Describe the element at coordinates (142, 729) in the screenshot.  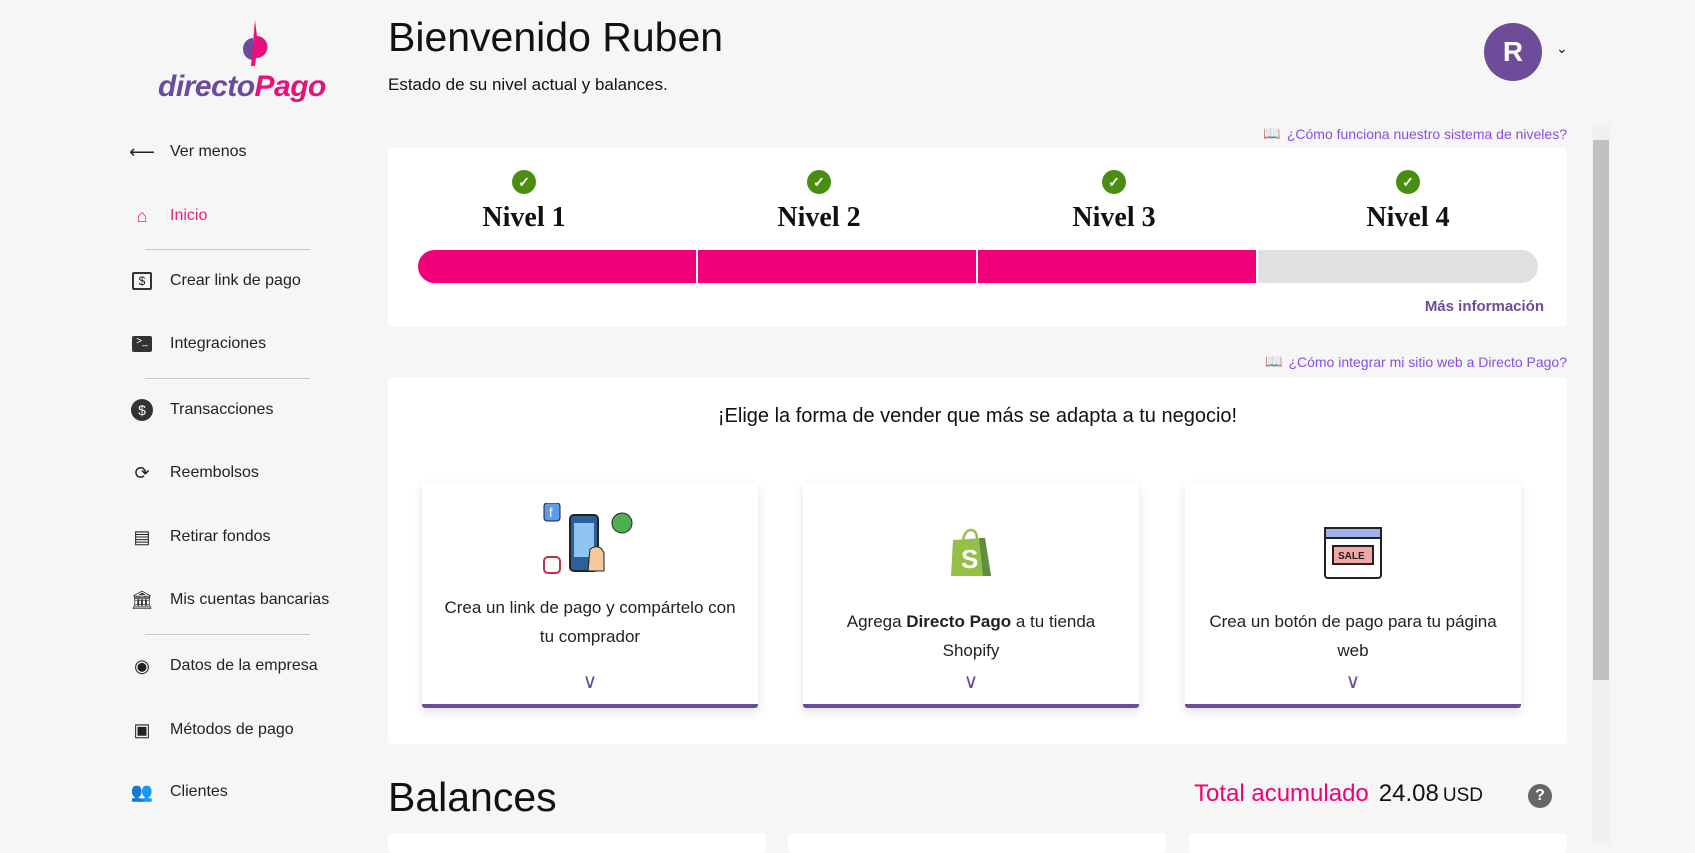
I see `payment-icon: ▣` at that location.